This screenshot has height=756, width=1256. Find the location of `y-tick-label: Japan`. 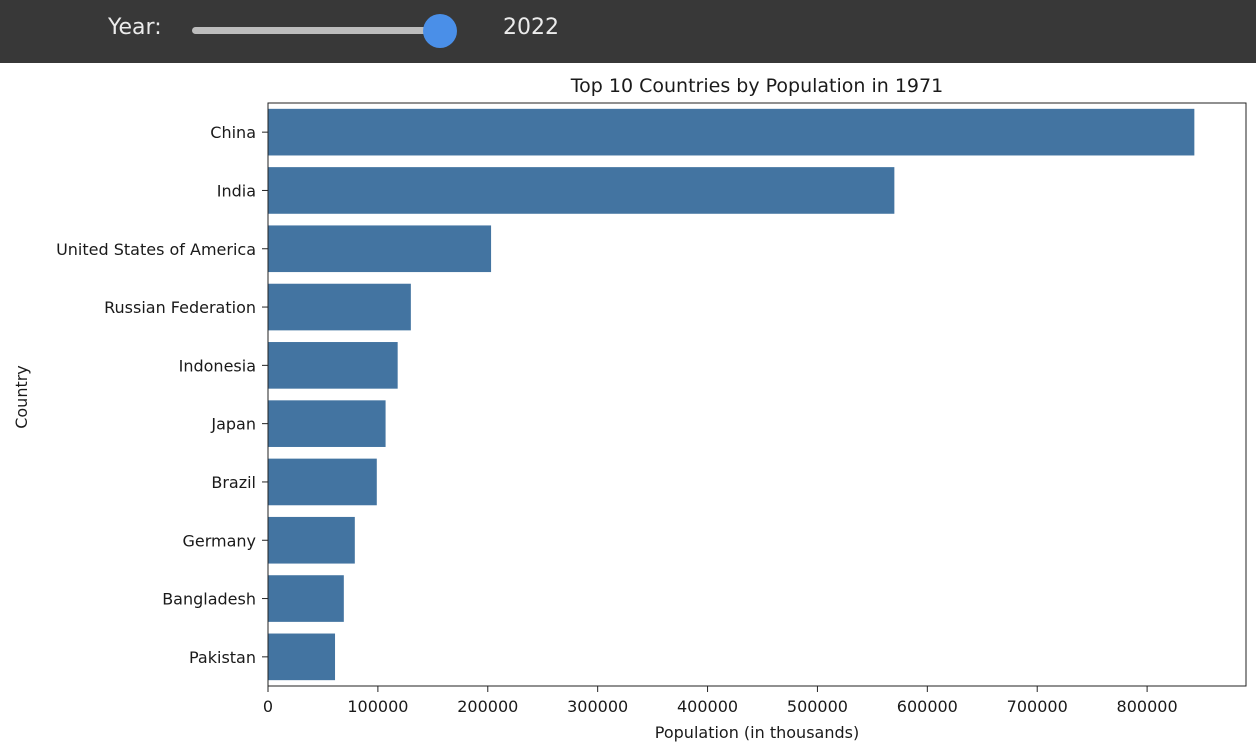

y-tick-label: Japan is located at coordinates (233, 424).